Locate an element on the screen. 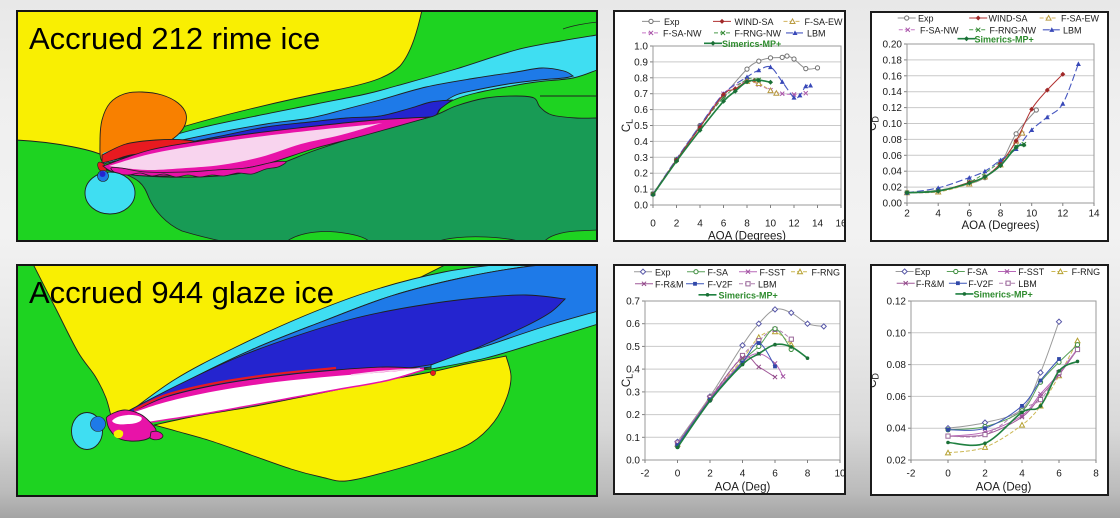 The width and height of the screenshot is (1120, 518). svg-text: 1.0 is located at coordinates (641, 47).